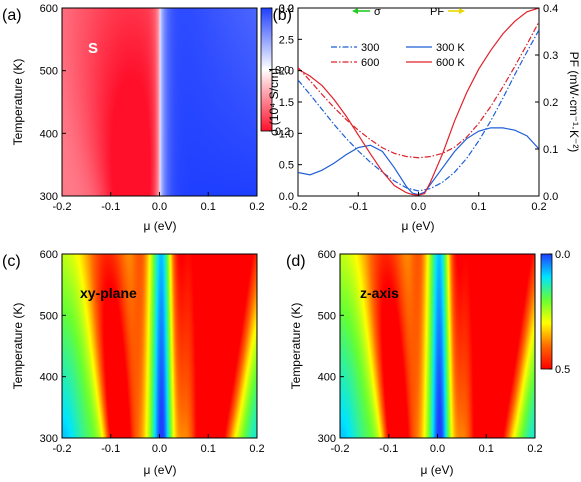 The height and width of the screenshot is (482, 581). Describe the element at coordinates (437, 346) in the screenshot. I see `heatmap-d` at that location.